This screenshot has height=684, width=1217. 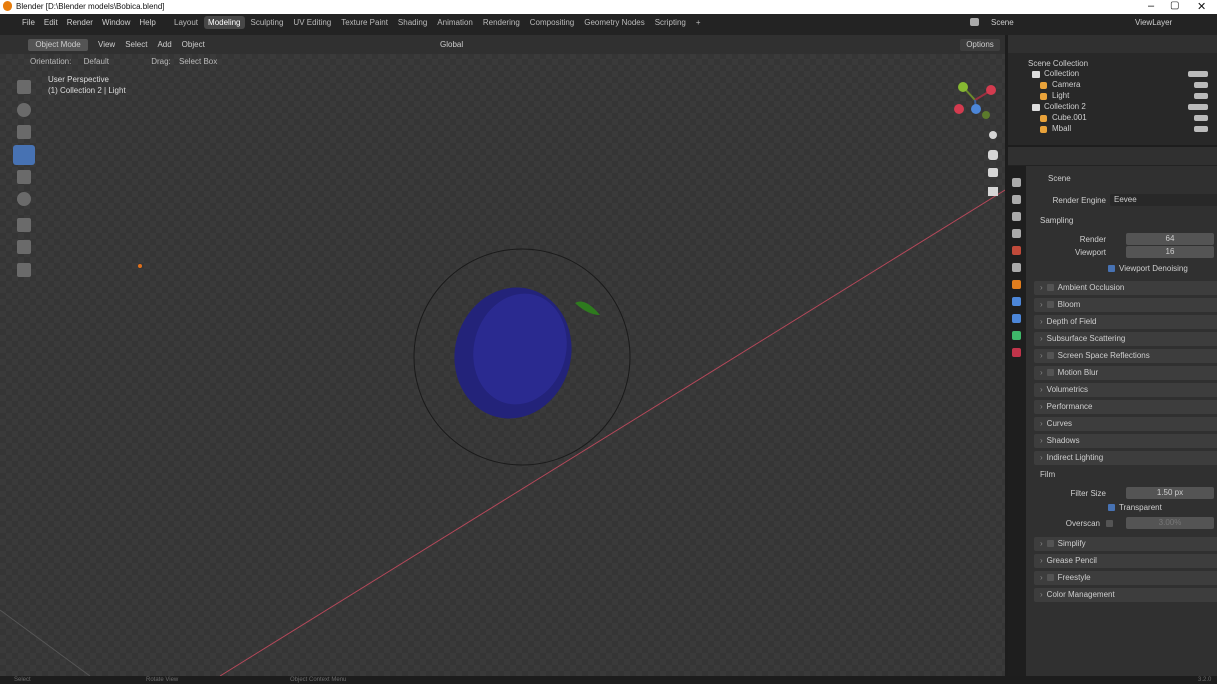 What do you see at coordinates (96, 61) in the screenshot?
I see `orientation-value: Default` at bounding box center [96, 61].